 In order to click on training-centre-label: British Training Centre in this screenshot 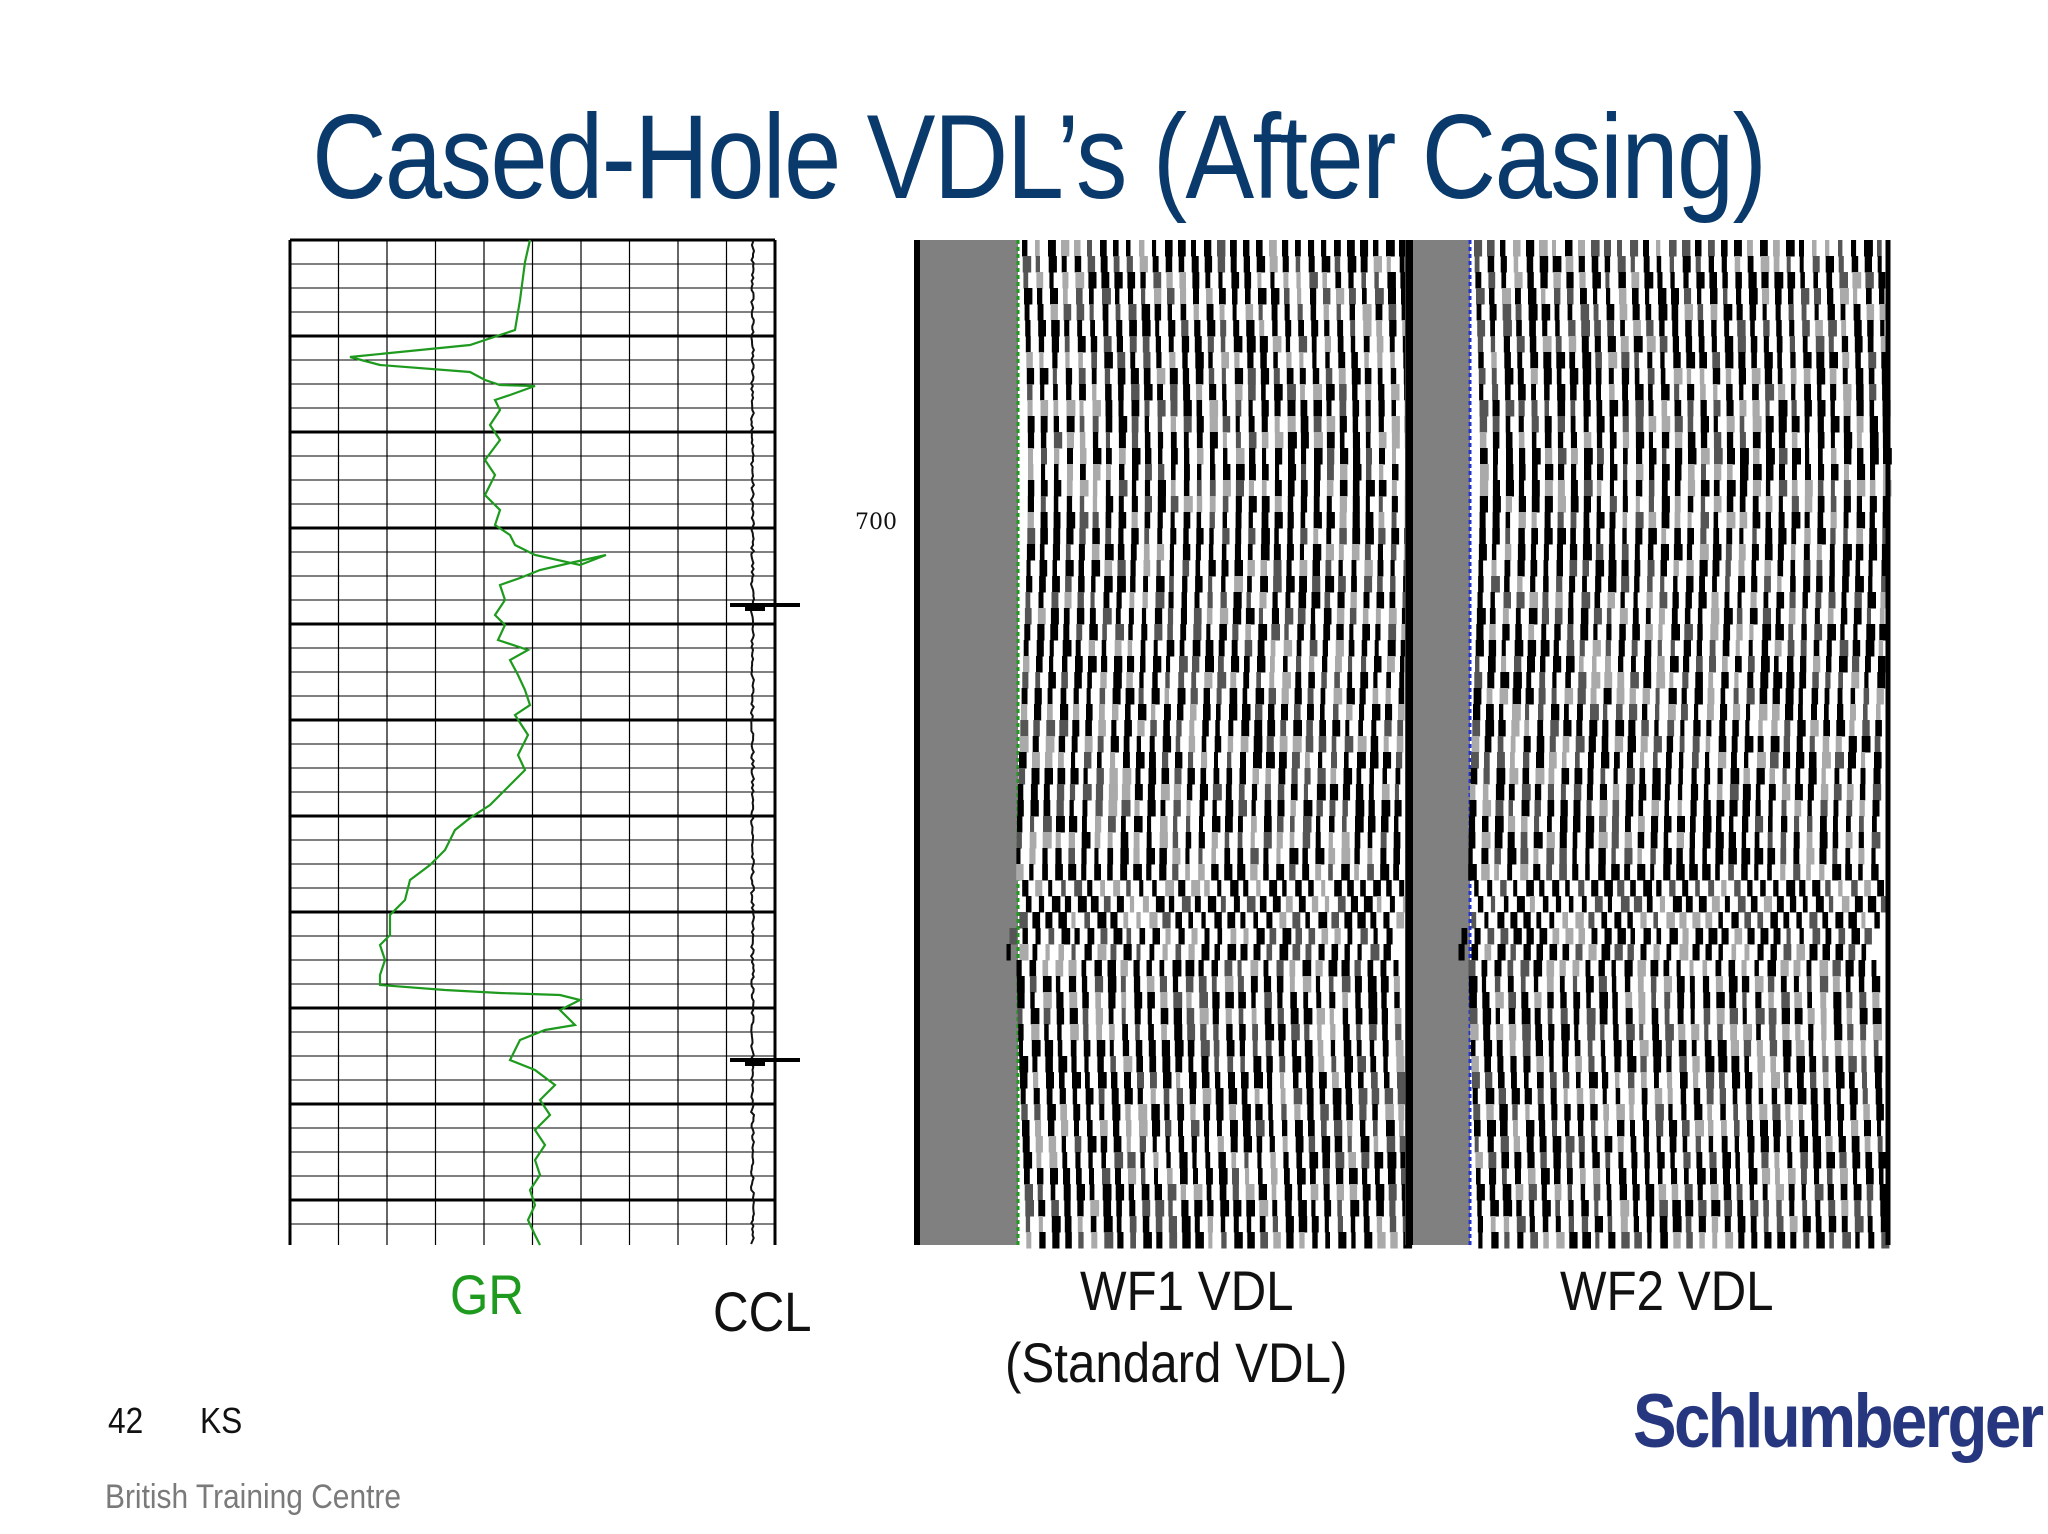, I will do `click(253, 1497)`.